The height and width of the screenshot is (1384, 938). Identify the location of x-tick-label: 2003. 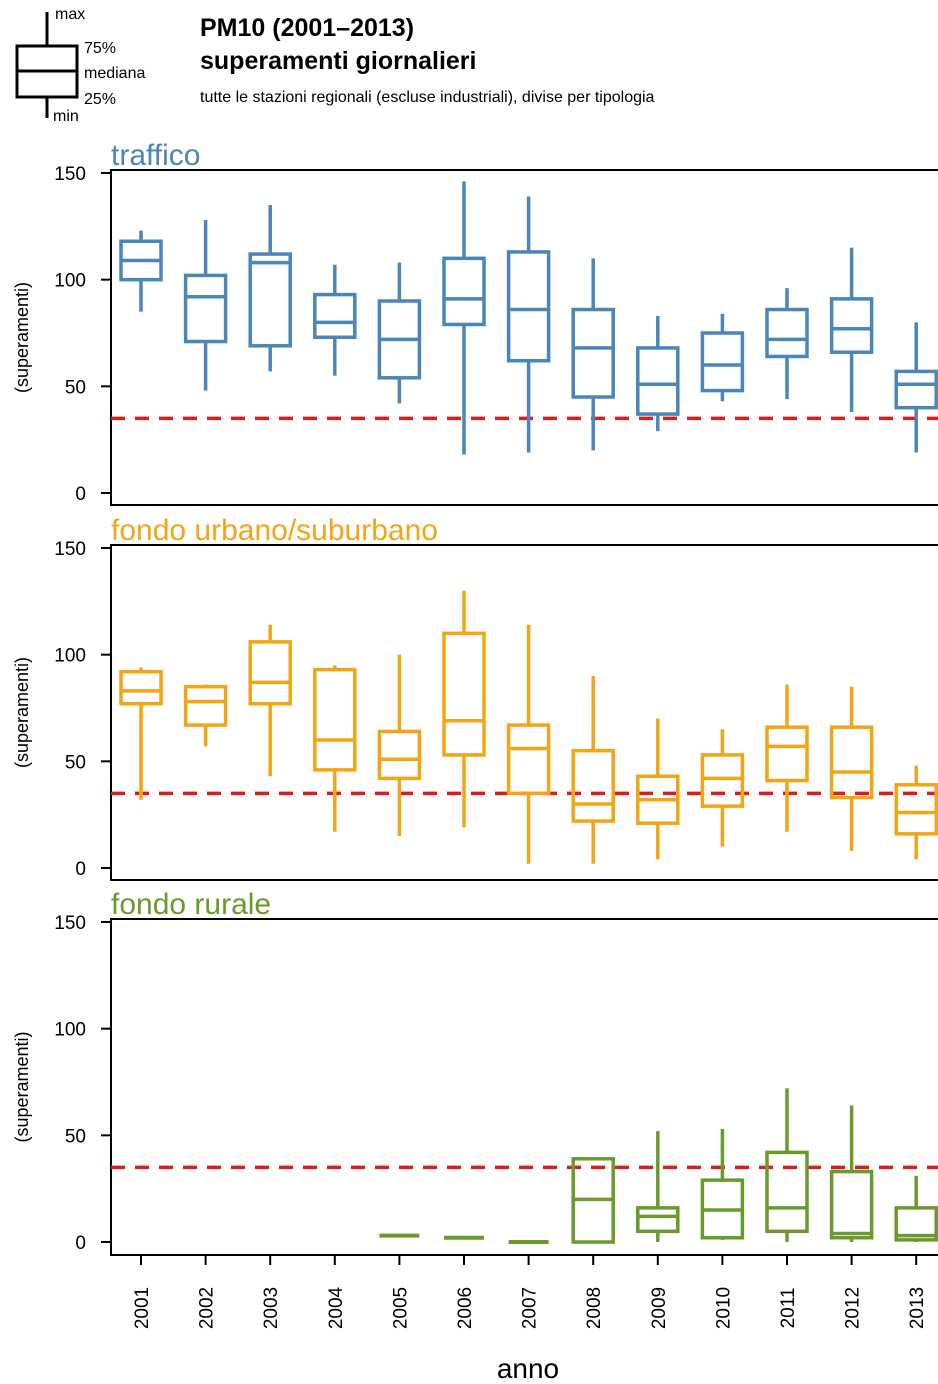
(271, 1308).